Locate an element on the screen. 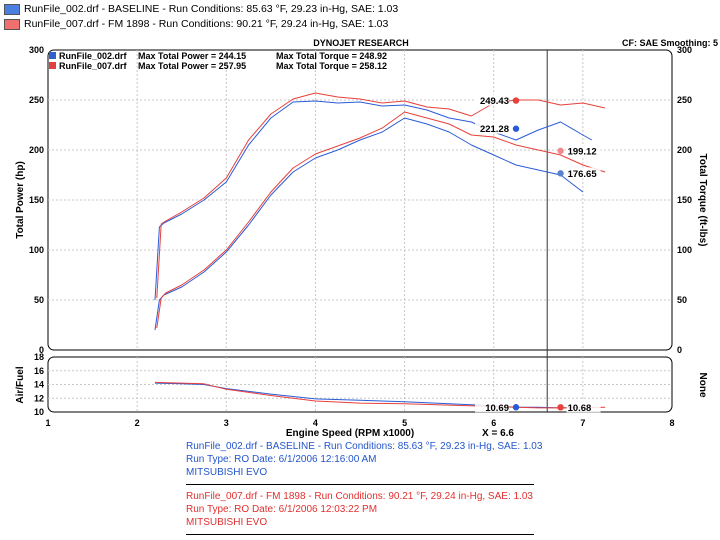 Image resolution: width=720 pixels, height=540 pixels. y-axis-label-left: Total Power (hp) is located at coordinates (20, 200).